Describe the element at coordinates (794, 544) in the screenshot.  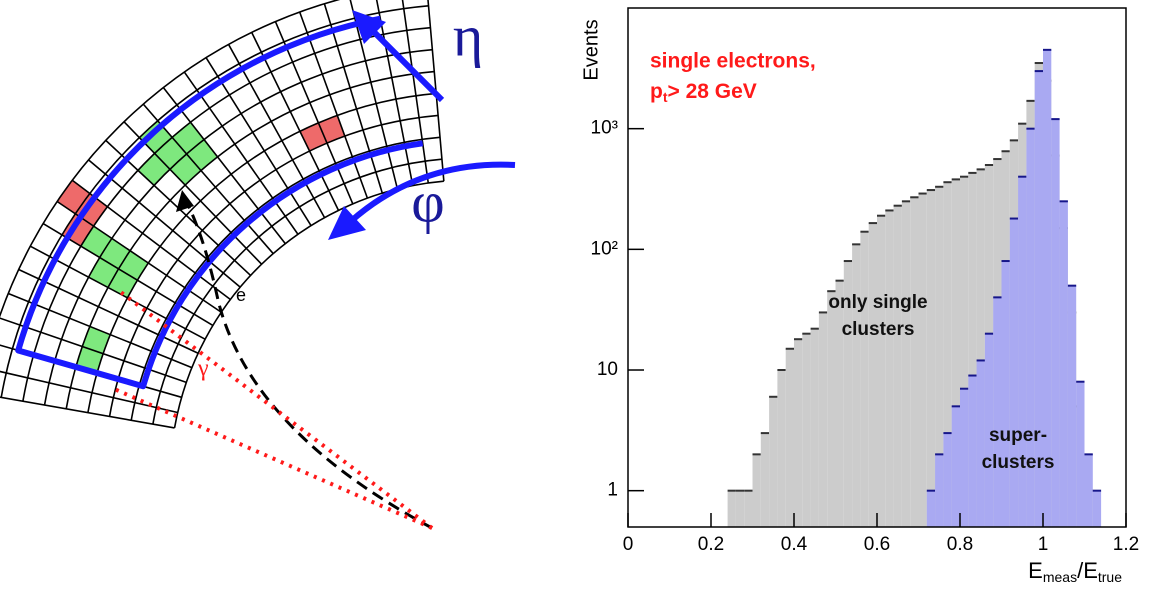
I see `x-tick-label: 0.4` at that location.